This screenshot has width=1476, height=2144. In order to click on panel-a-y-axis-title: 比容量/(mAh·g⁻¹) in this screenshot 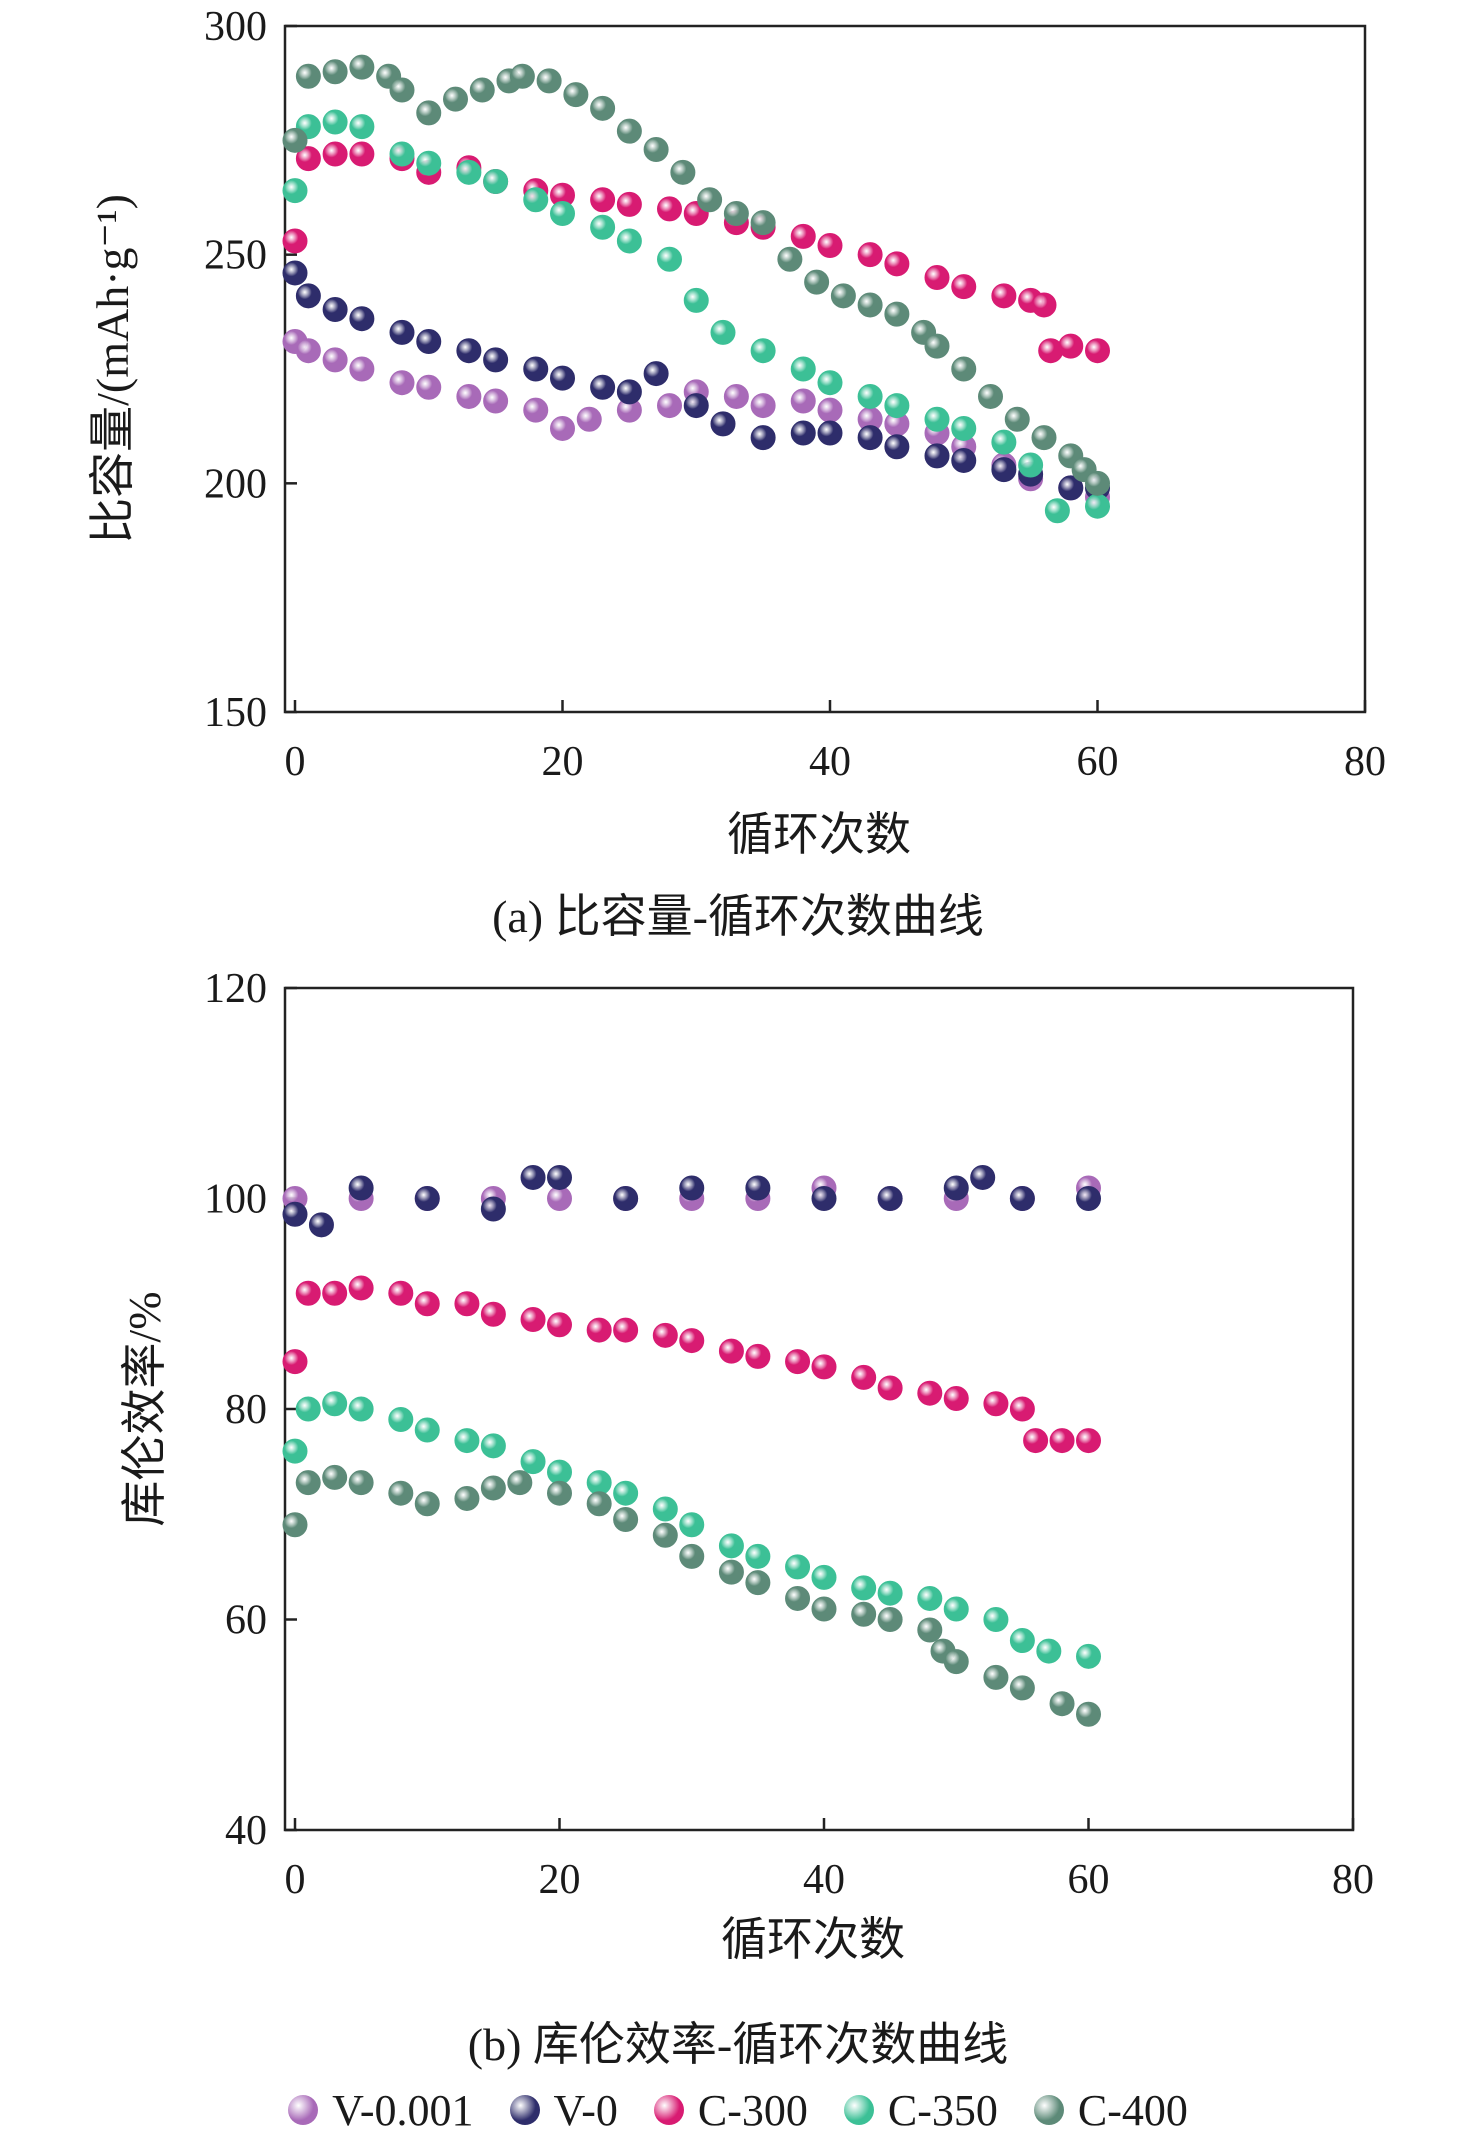, I will do `click(112, 369)`.